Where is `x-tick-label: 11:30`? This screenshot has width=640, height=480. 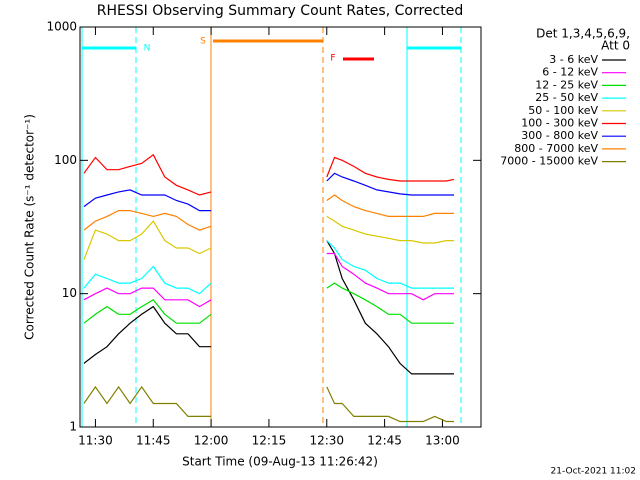
x-tick-label: 11:30 is located at coordinates (95, 441).